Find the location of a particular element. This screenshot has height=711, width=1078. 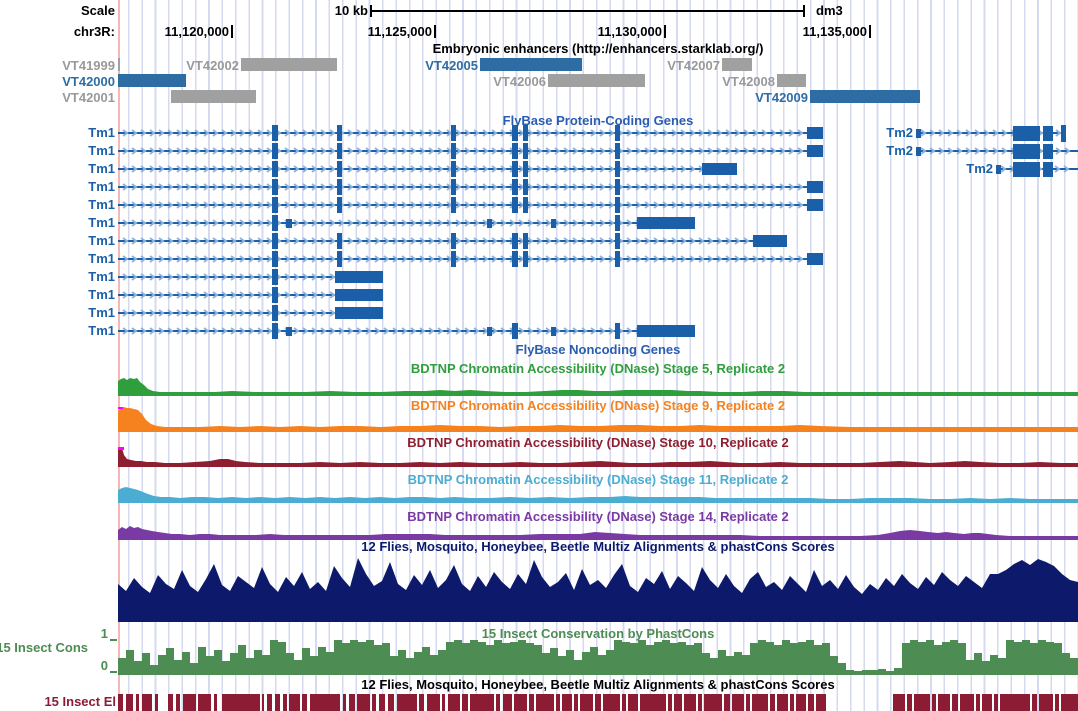

dnase-stage5-graph is located at coordinates (598, 383).